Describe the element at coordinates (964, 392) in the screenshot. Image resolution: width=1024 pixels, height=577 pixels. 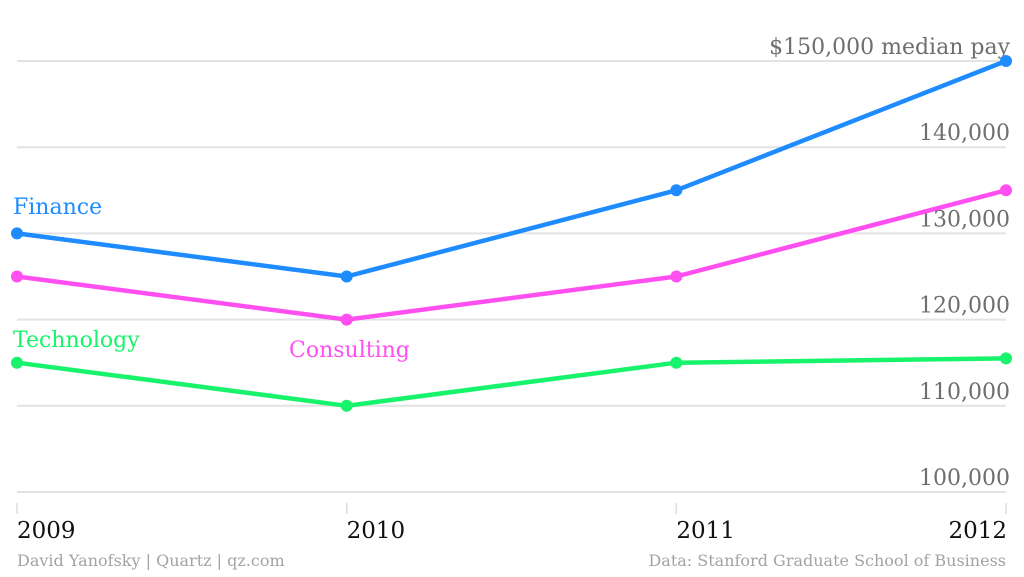
I see `y-tick-label: 110,000` at that location.